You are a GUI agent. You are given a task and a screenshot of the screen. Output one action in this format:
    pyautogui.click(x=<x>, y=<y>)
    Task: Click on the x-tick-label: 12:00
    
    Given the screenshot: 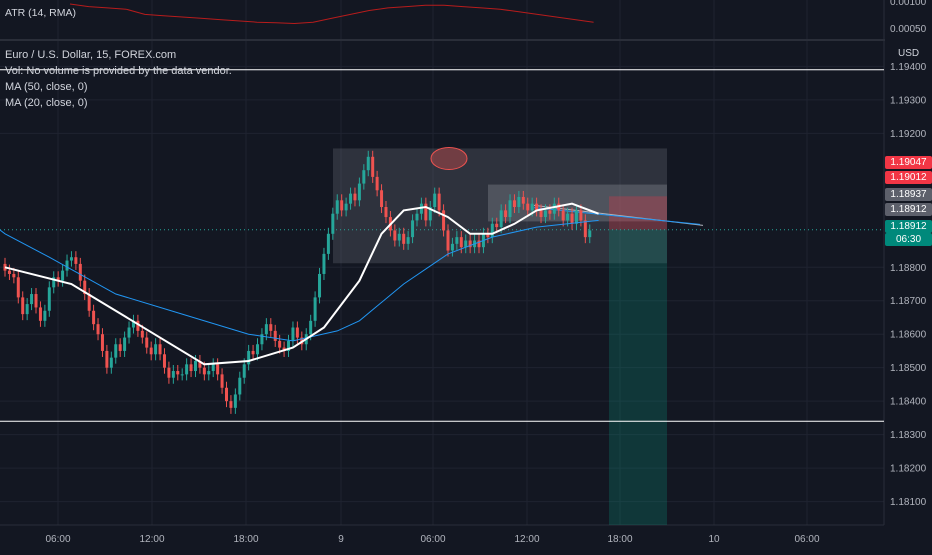 What is the action you would take?
    pyautogui.click(x=151, y=539)
    